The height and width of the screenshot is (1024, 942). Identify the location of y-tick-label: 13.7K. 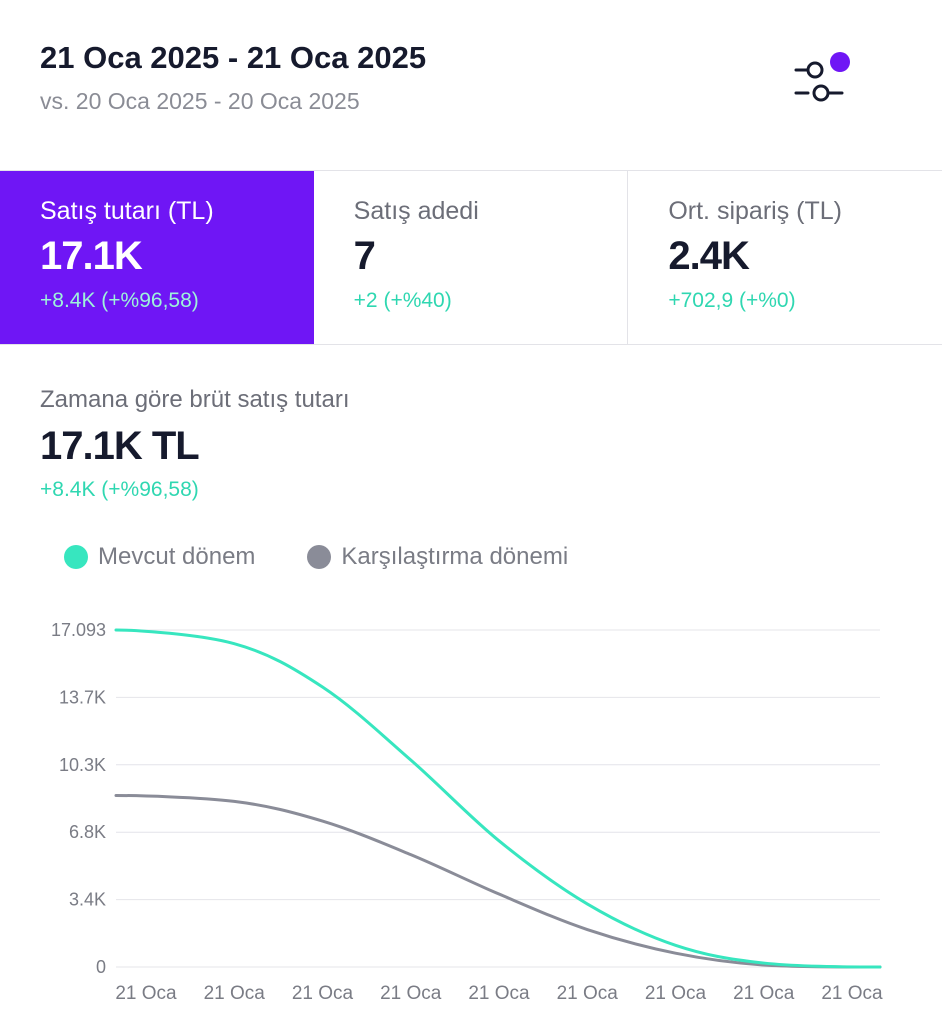
(82, 697).